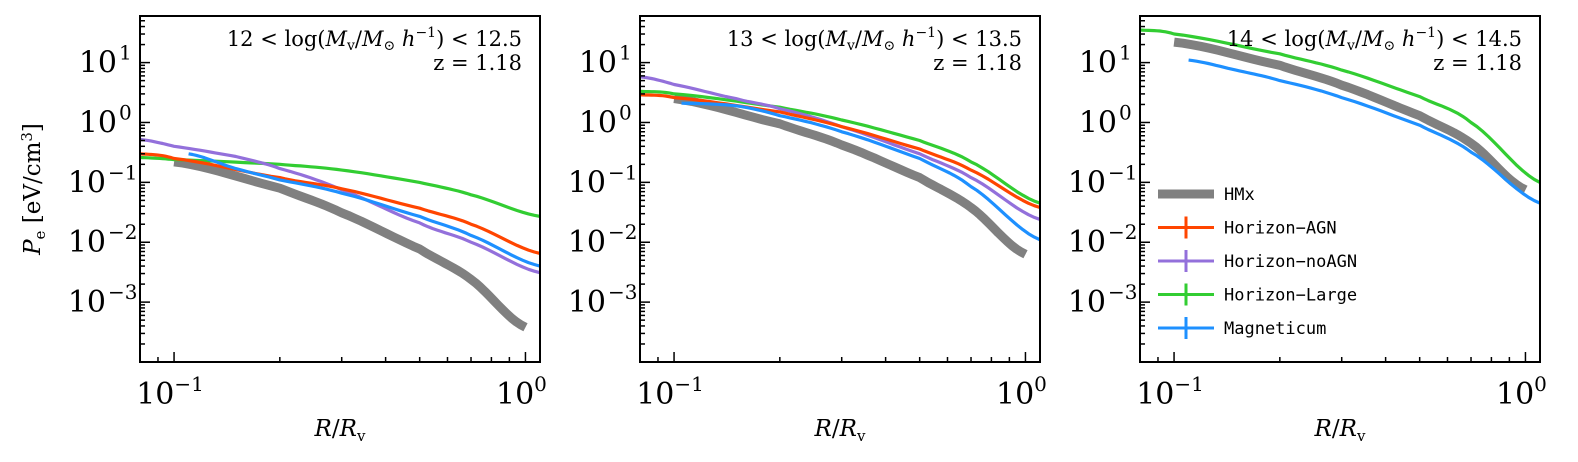 This screenshot has width=1578, height=462. Describe the element at coordinates (374, 39) in the screenshot. I see `mass-bin-annotation: 12 < log(Mv/M⊙ h−1) < 12.5` at that location.